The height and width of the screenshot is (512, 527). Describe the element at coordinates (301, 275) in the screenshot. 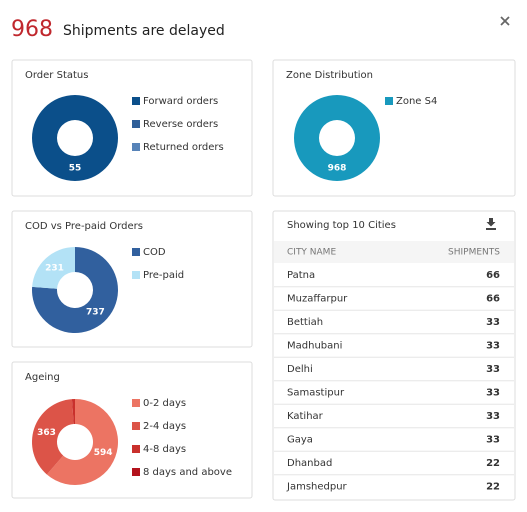

I see `city-name: Patna` at that location.